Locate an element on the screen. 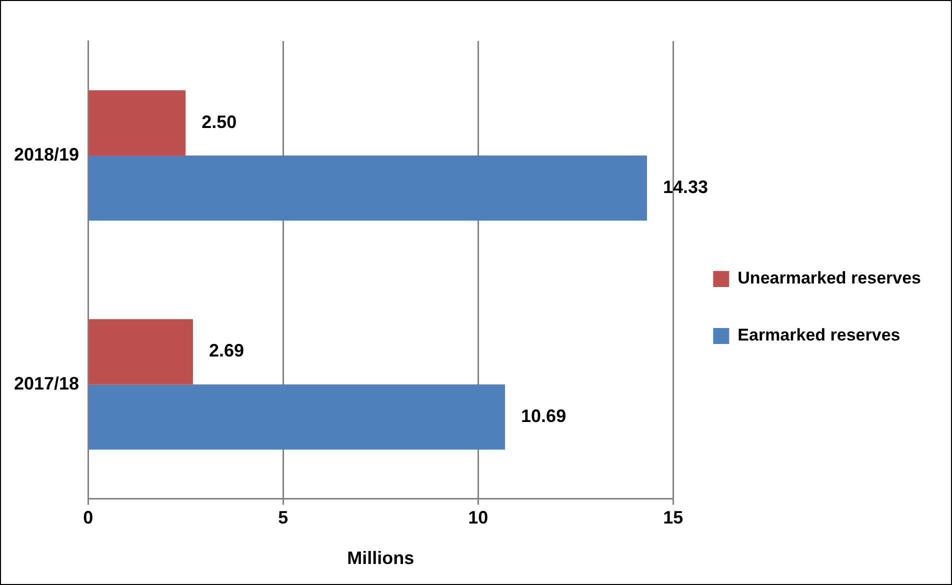 This screenshot has height=585, width=952. y-tick-label: 2017/18 is located at coordinates (47, 383).